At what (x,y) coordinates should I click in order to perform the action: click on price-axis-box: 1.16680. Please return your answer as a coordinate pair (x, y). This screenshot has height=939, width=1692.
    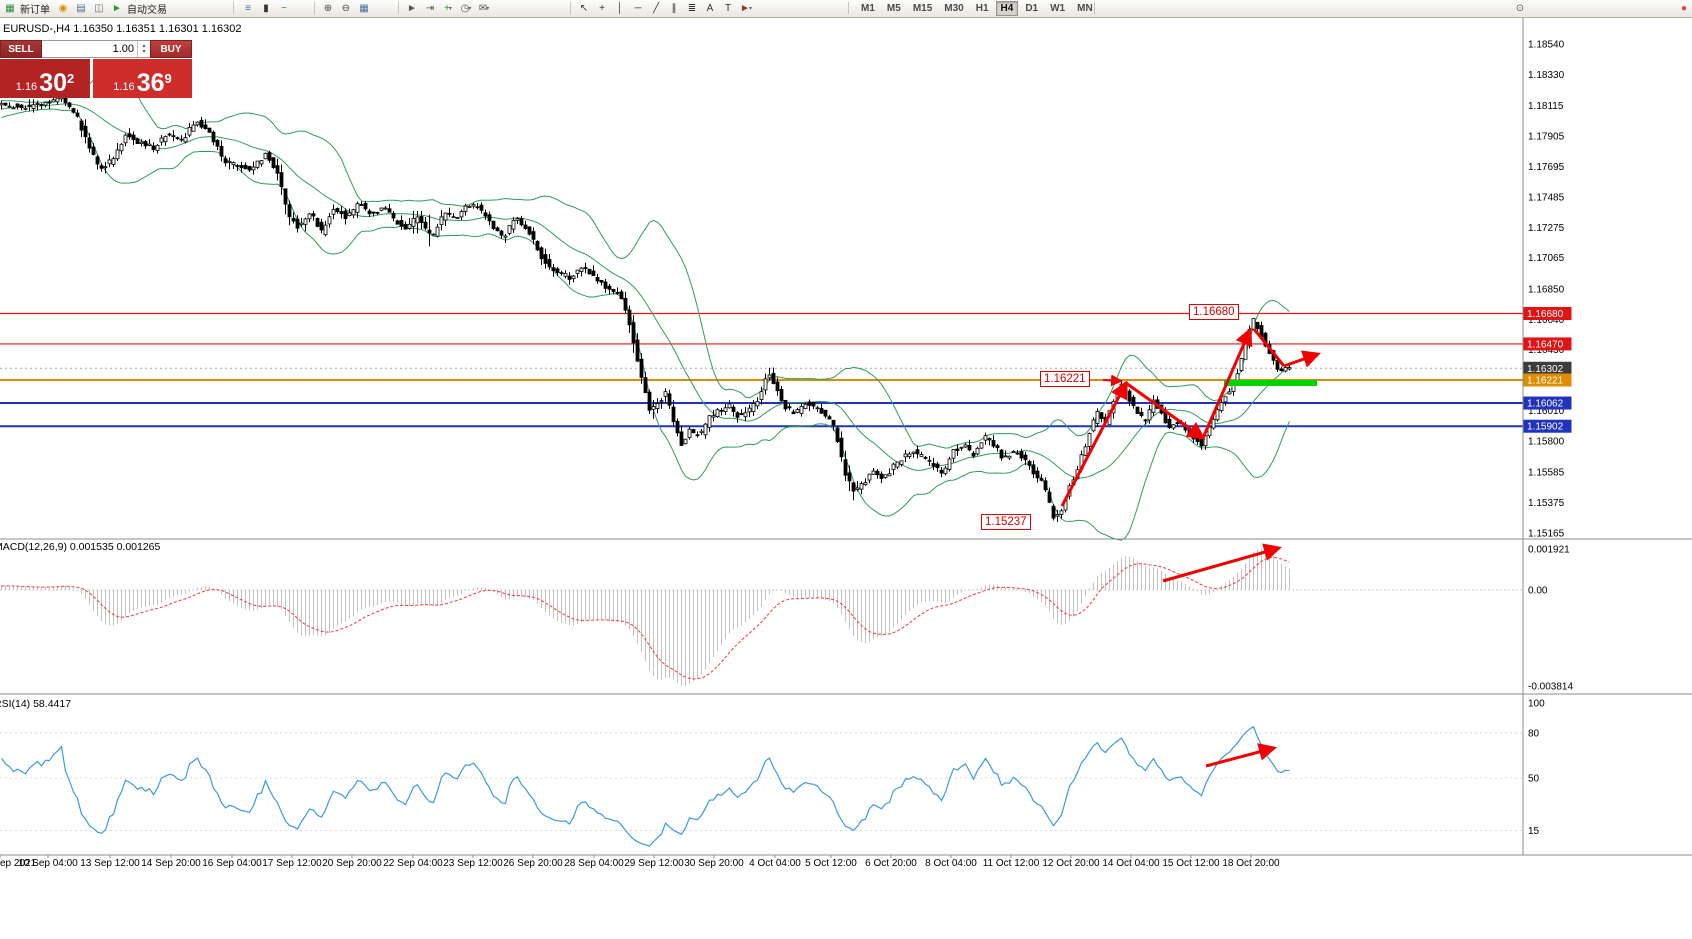
    Looking at the image, I should click on (1545, 314).